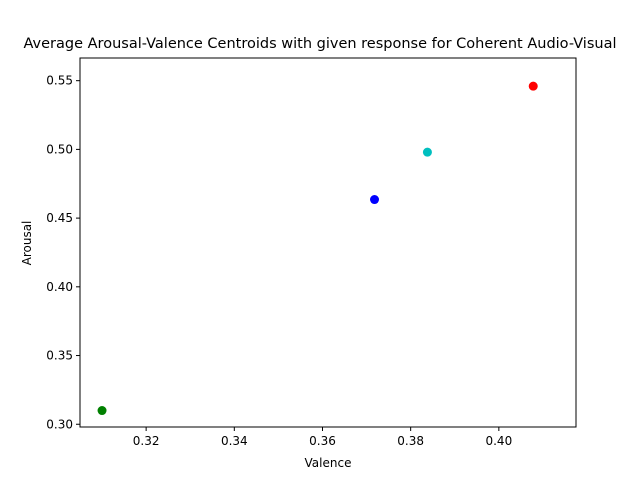  What do you see at coordinates (63, 252) in the screenshot?
I see `y-axis-ticks: 0.30 0.35 0.40 0.45 0.50 0.55` at bounding box center [63, 252].